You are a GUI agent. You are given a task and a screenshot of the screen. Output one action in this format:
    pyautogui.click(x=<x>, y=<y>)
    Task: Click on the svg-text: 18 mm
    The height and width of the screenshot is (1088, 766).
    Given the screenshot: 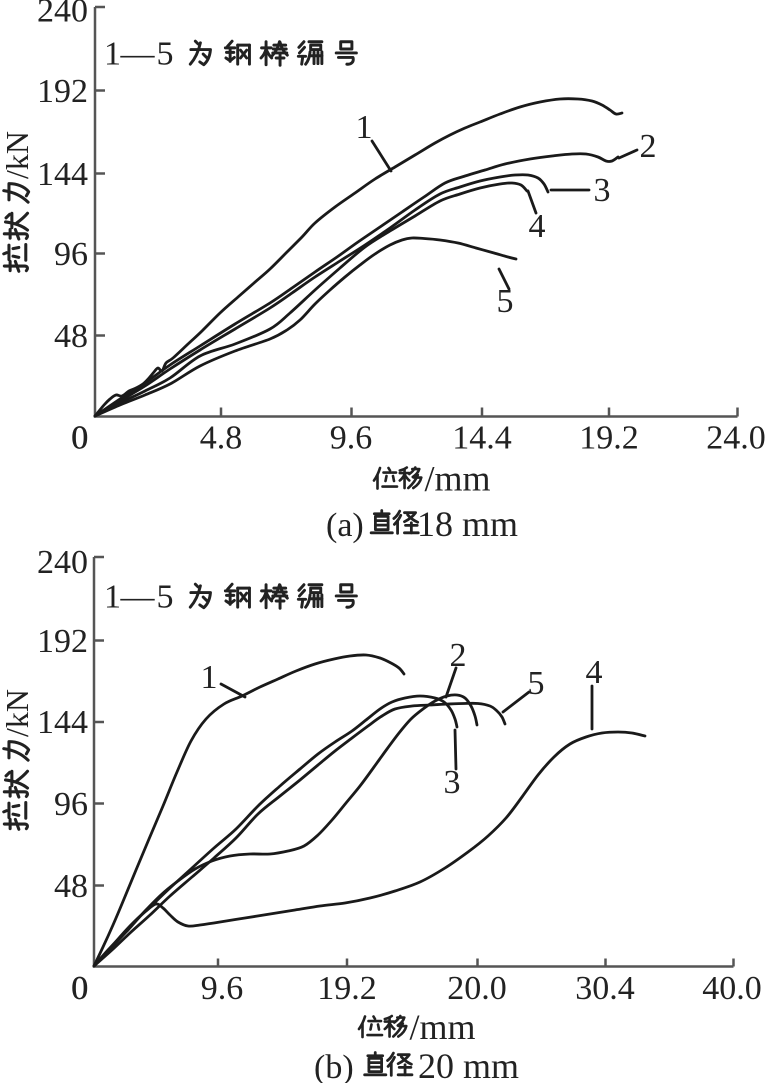 What is the action you would take?
    pyautogui.click(x=467, y=524)
    